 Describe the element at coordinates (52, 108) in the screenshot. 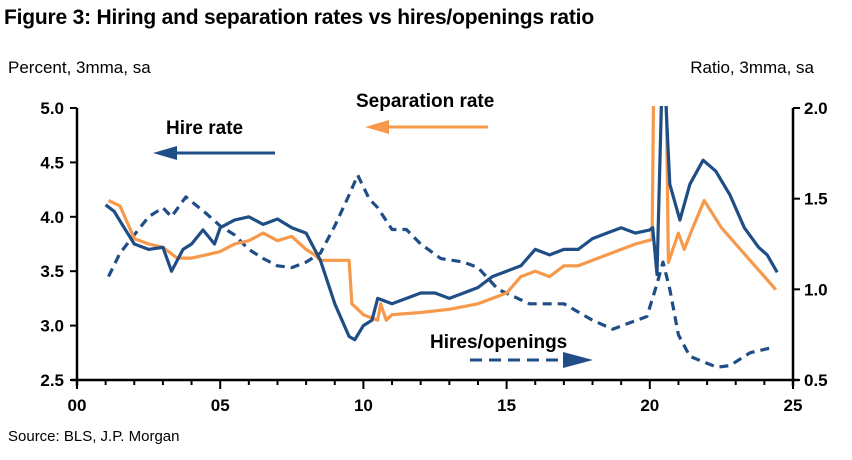

I see `y-left-tick-label: 5.0` at that location.